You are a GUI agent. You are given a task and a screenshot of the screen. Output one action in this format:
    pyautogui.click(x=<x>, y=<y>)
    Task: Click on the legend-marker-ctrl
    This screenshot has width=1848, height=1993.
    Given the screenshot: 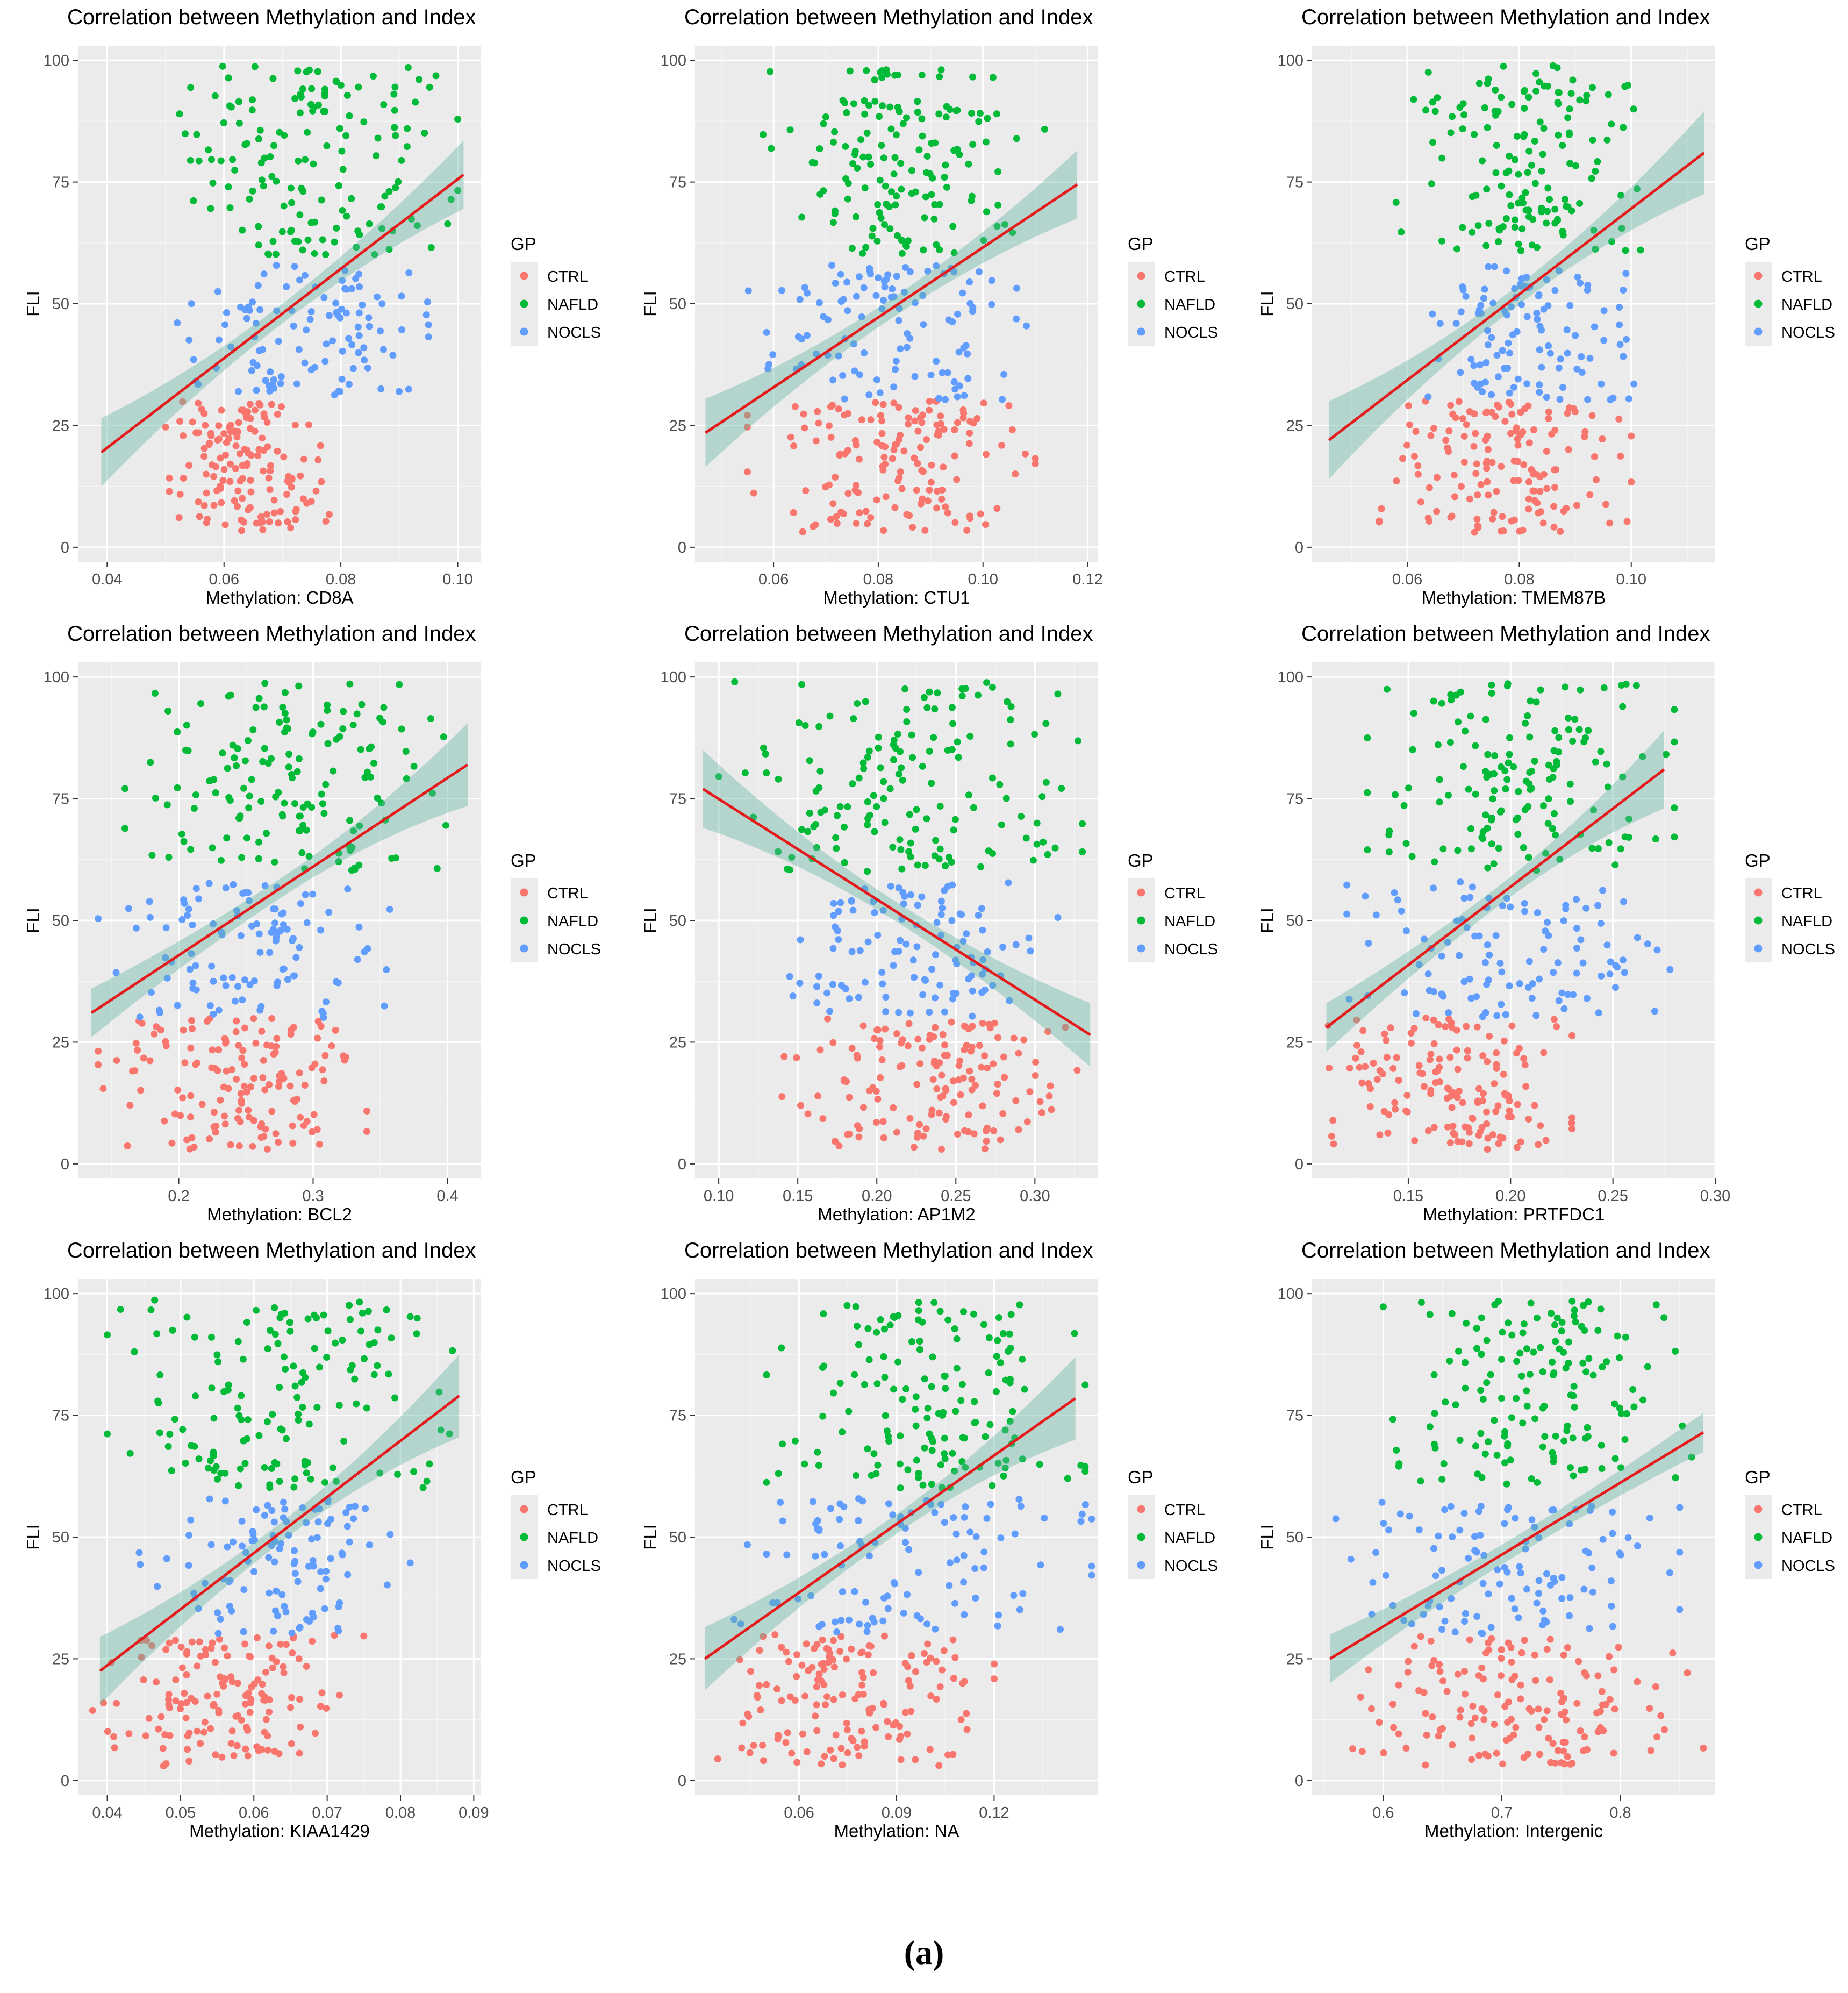 What is the action you would take?
    pyautogui.click(x=1141, y=276)
    